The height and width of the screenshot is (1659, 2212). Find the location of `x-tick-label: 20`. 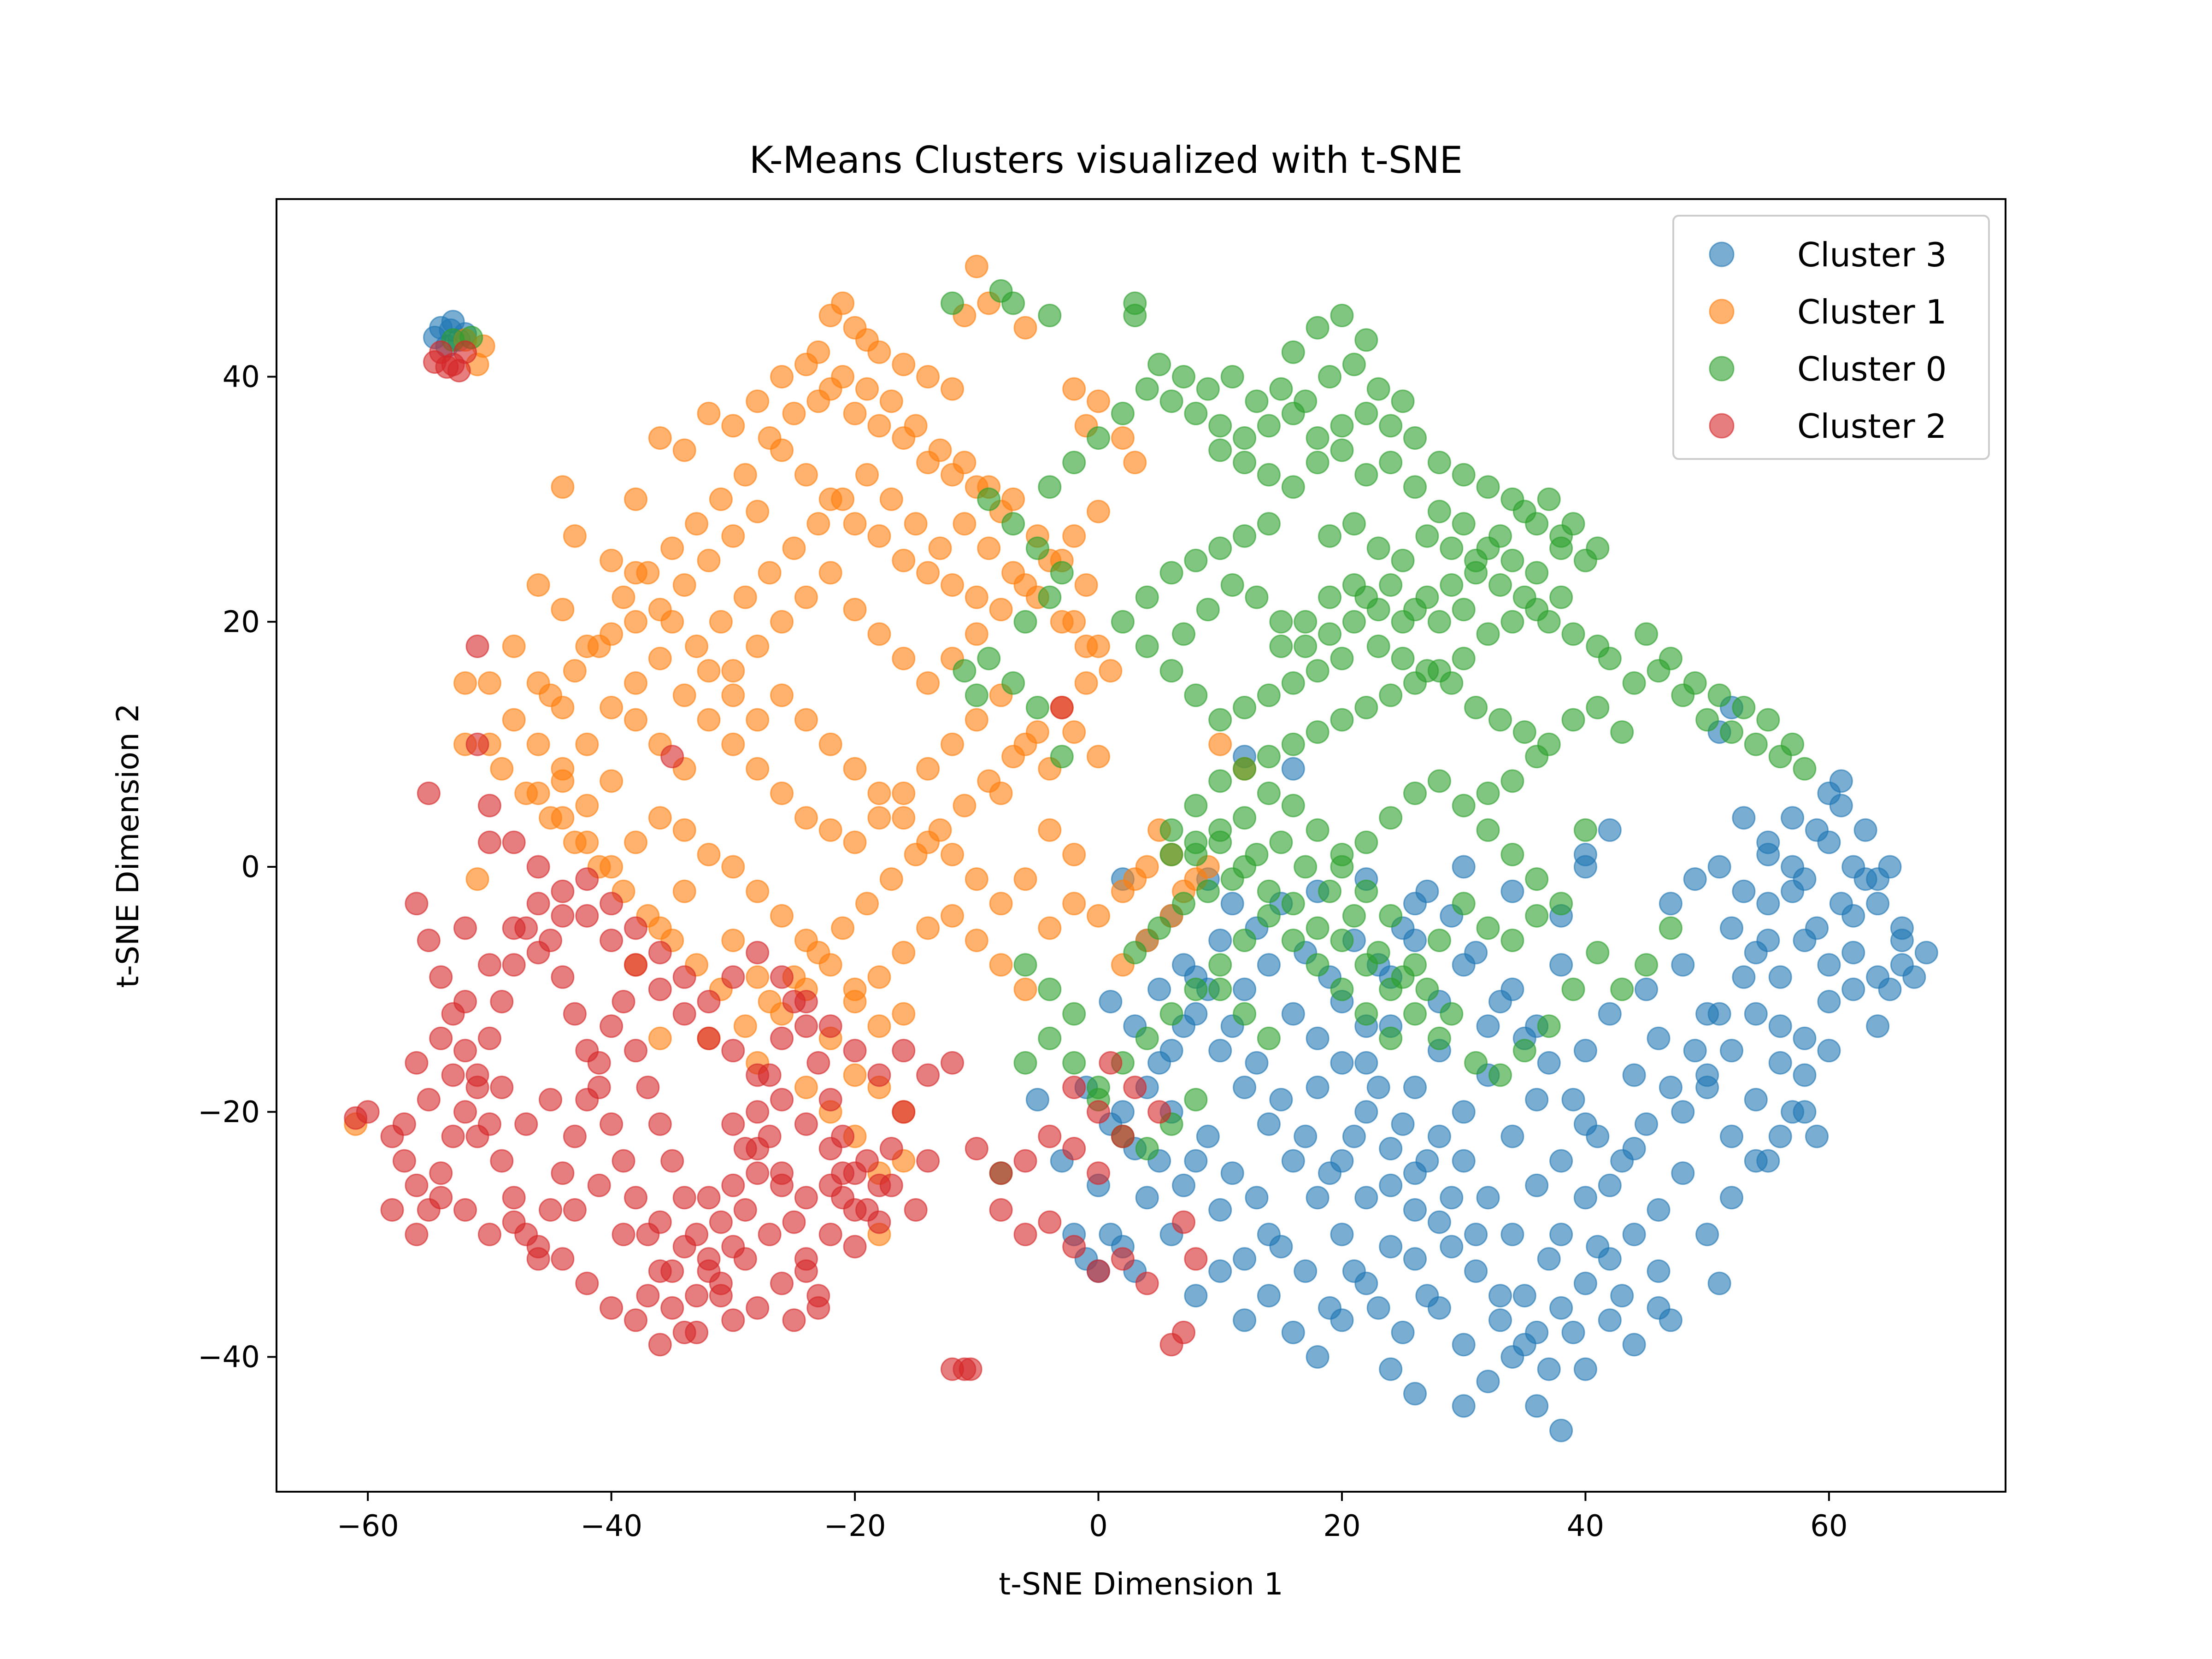

x-tick-label: 20 is located at coordinates (1341, 1526).